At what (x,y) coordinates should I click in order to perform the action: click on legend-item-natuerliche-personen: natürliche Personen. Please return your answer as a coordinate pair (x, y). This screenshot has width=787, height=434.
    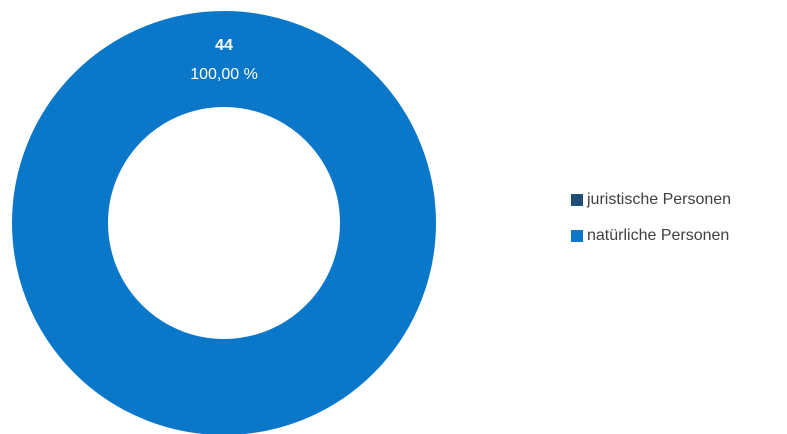
    Looking at the image, I should click on (678, 236).